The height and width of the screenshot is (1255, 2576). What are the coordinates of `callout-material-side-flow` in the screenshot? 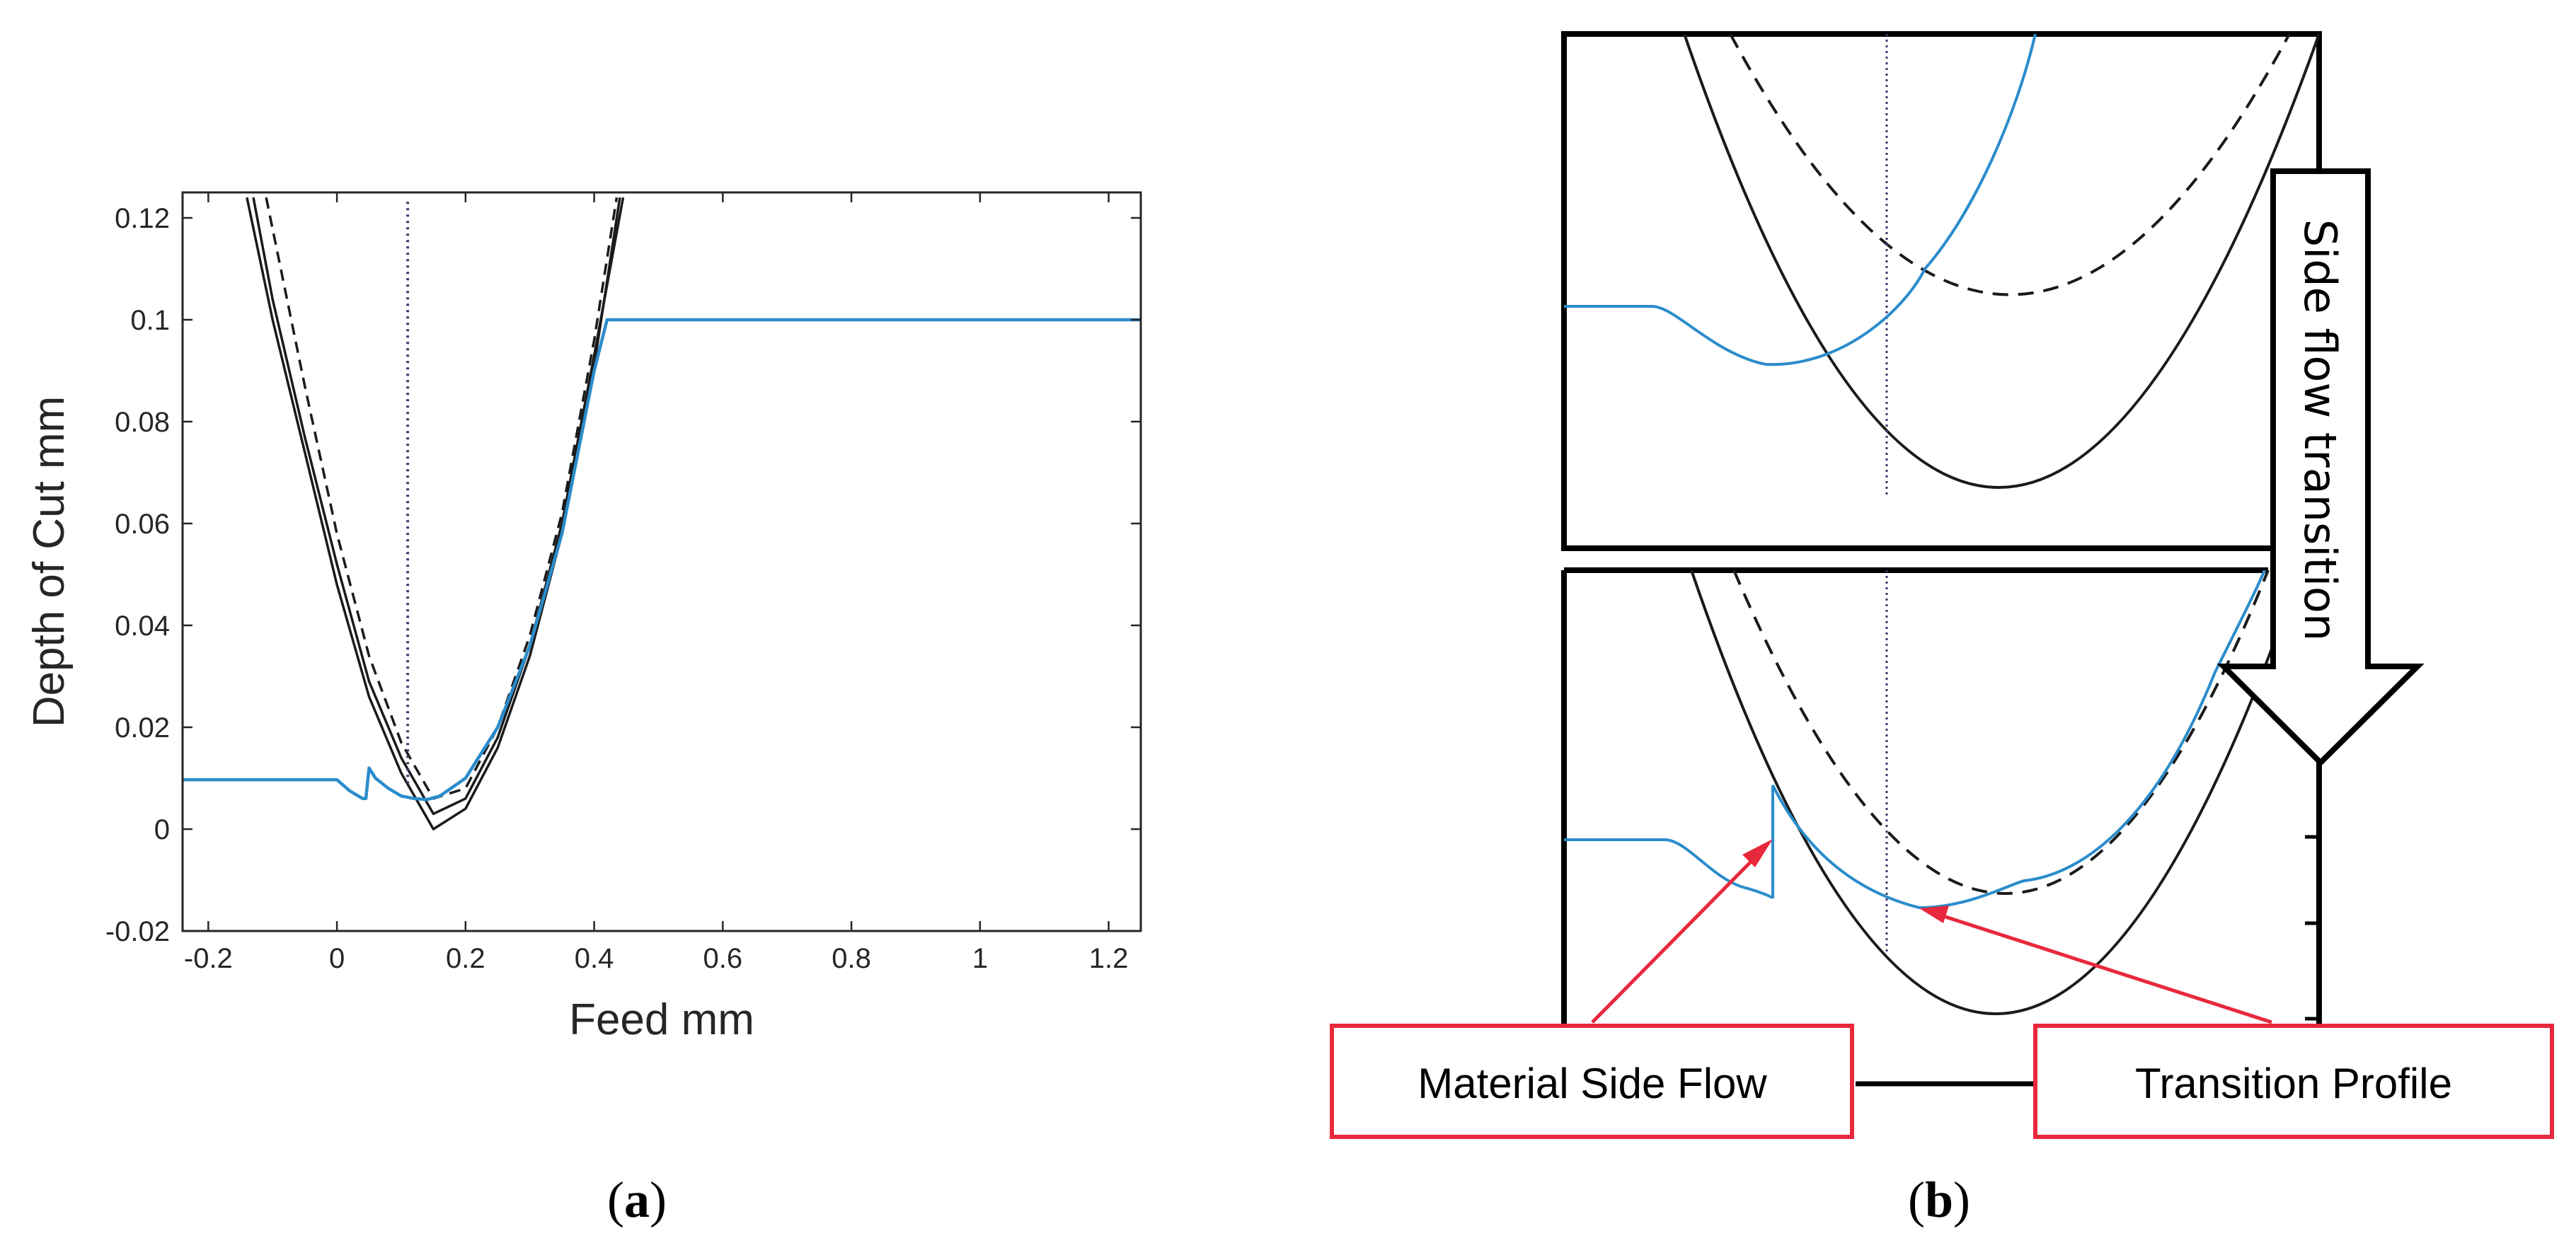 It's located at (1592, 1081).